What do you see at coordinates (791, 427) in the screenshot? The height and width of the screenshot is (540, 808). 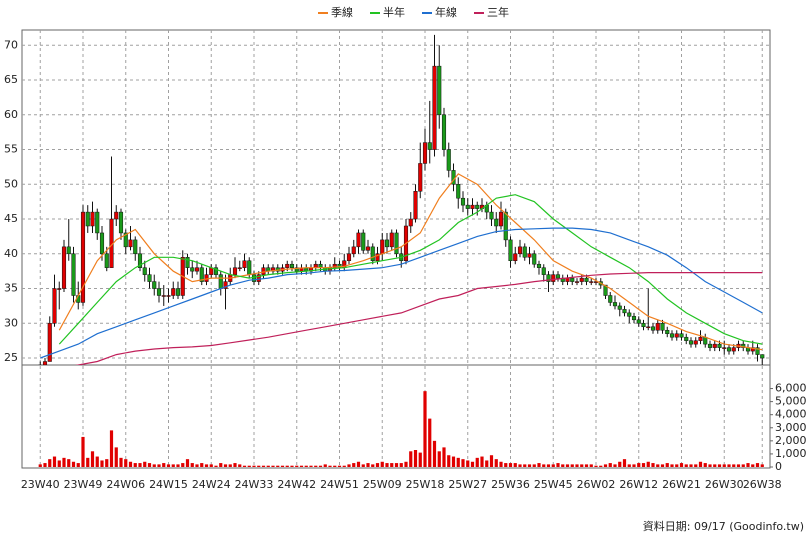 I see `y2-tick-label: 3,000` at bounding box center [791, 427].